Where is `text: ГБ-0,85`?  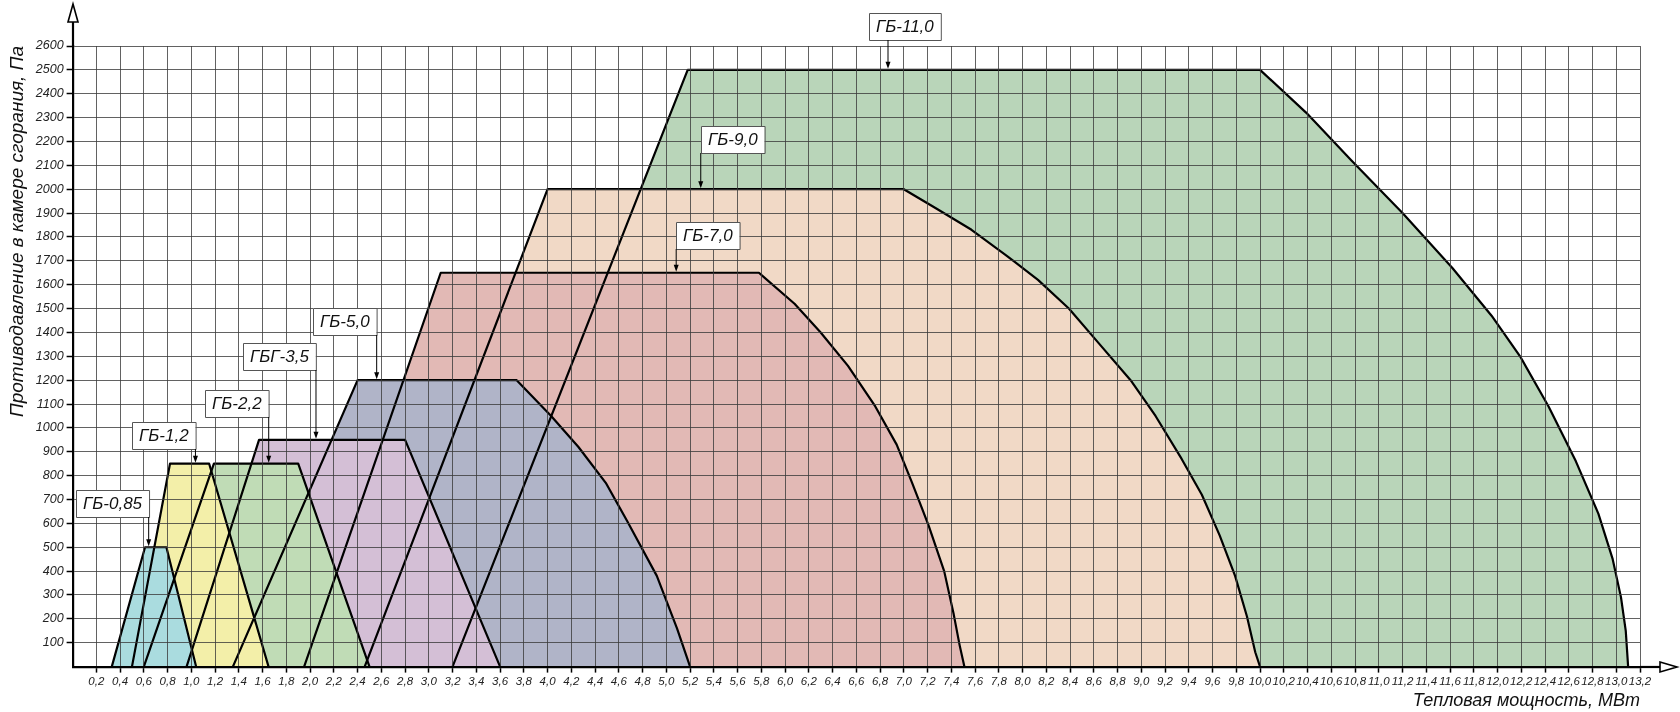
text: ГБ-0,85 is located at coordinates (113, 504).